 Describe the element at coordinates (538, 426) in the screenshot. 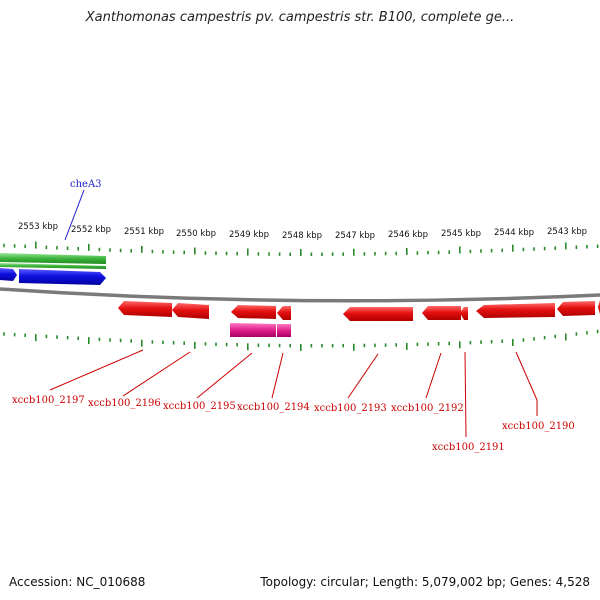

I see `gene-label: xccb100_2190` at that location.